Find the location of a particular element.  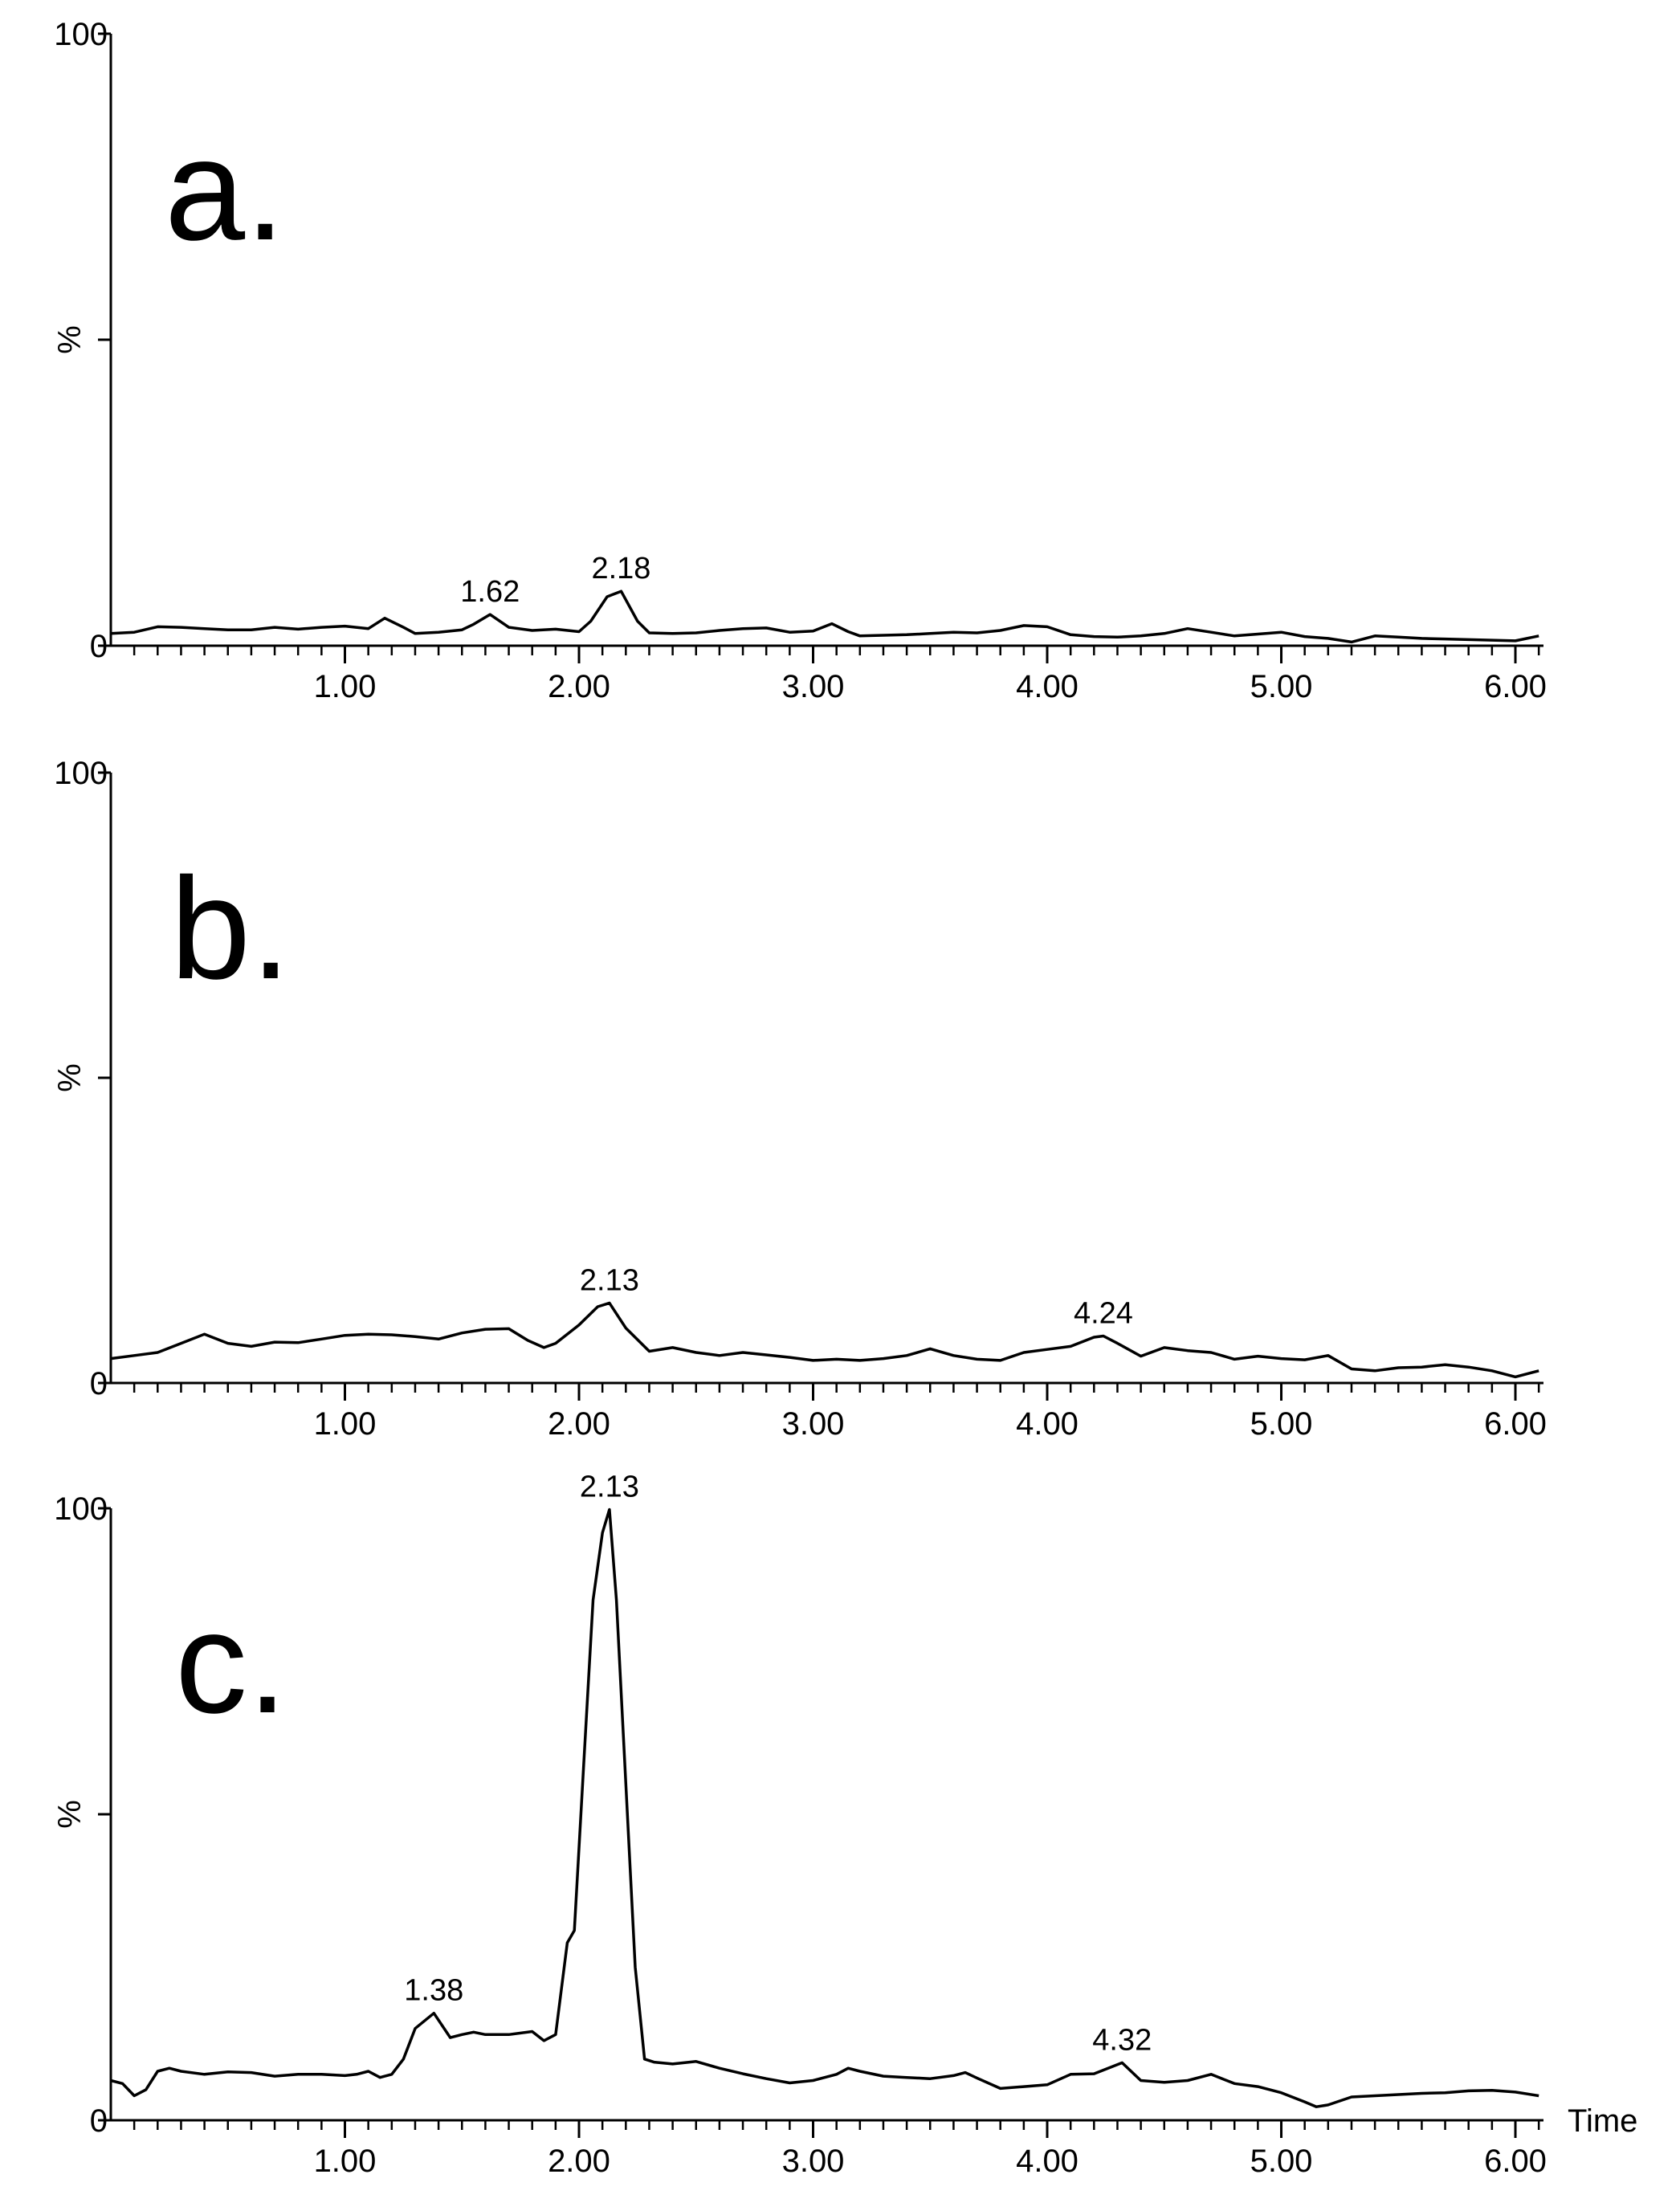

peak-label: 1.62 is located at coordinates (490, 592).